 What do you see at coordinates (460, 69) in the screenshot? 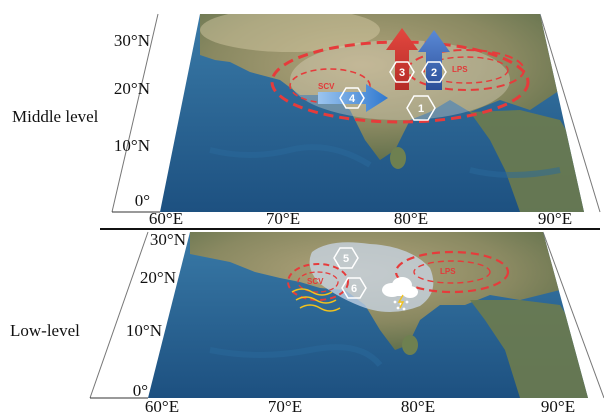
I see `lps-label-middle: LPS` at bounding box center [460, 69].